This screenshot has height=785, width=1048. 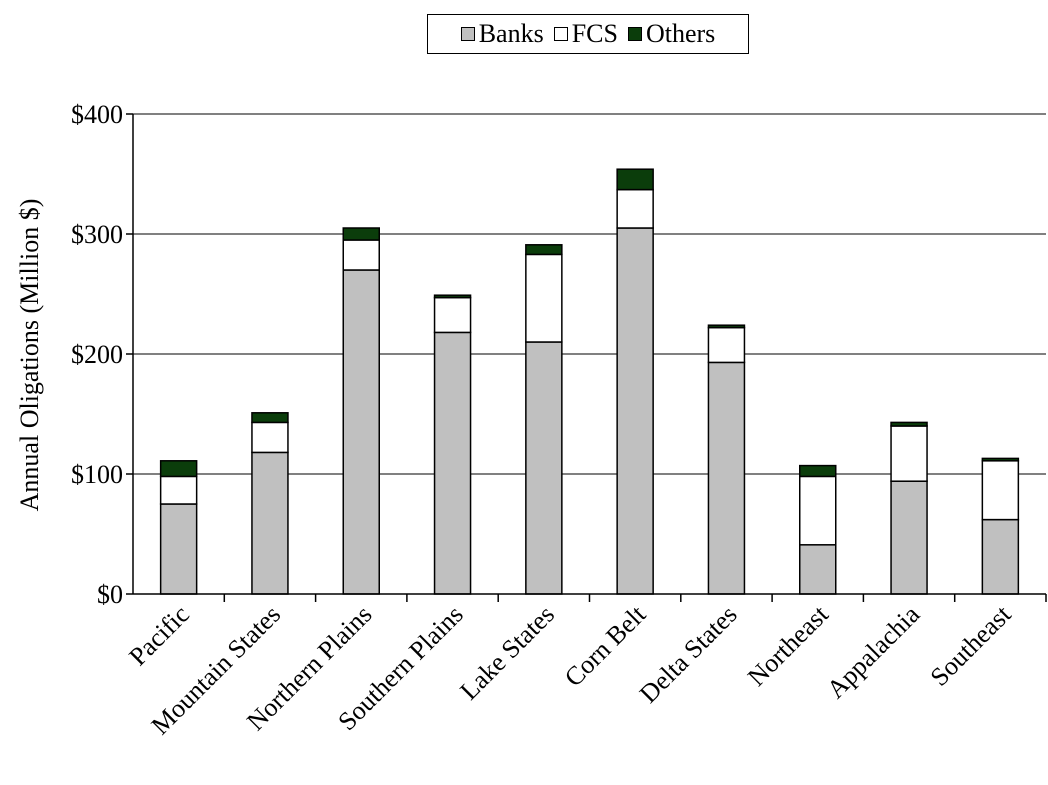 I want to click on y-tick-label: $0, so click(x=110, y=594).